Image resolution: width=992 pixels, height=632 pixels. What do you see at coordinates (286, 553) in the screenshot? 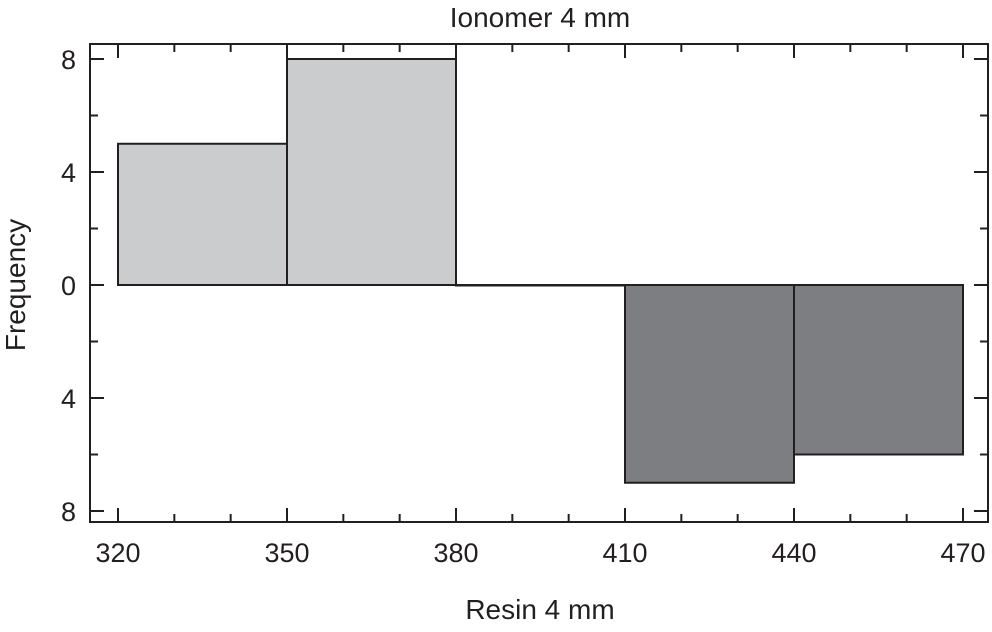
I see `x-tick-label: 350` at bounding box center [286, 553].